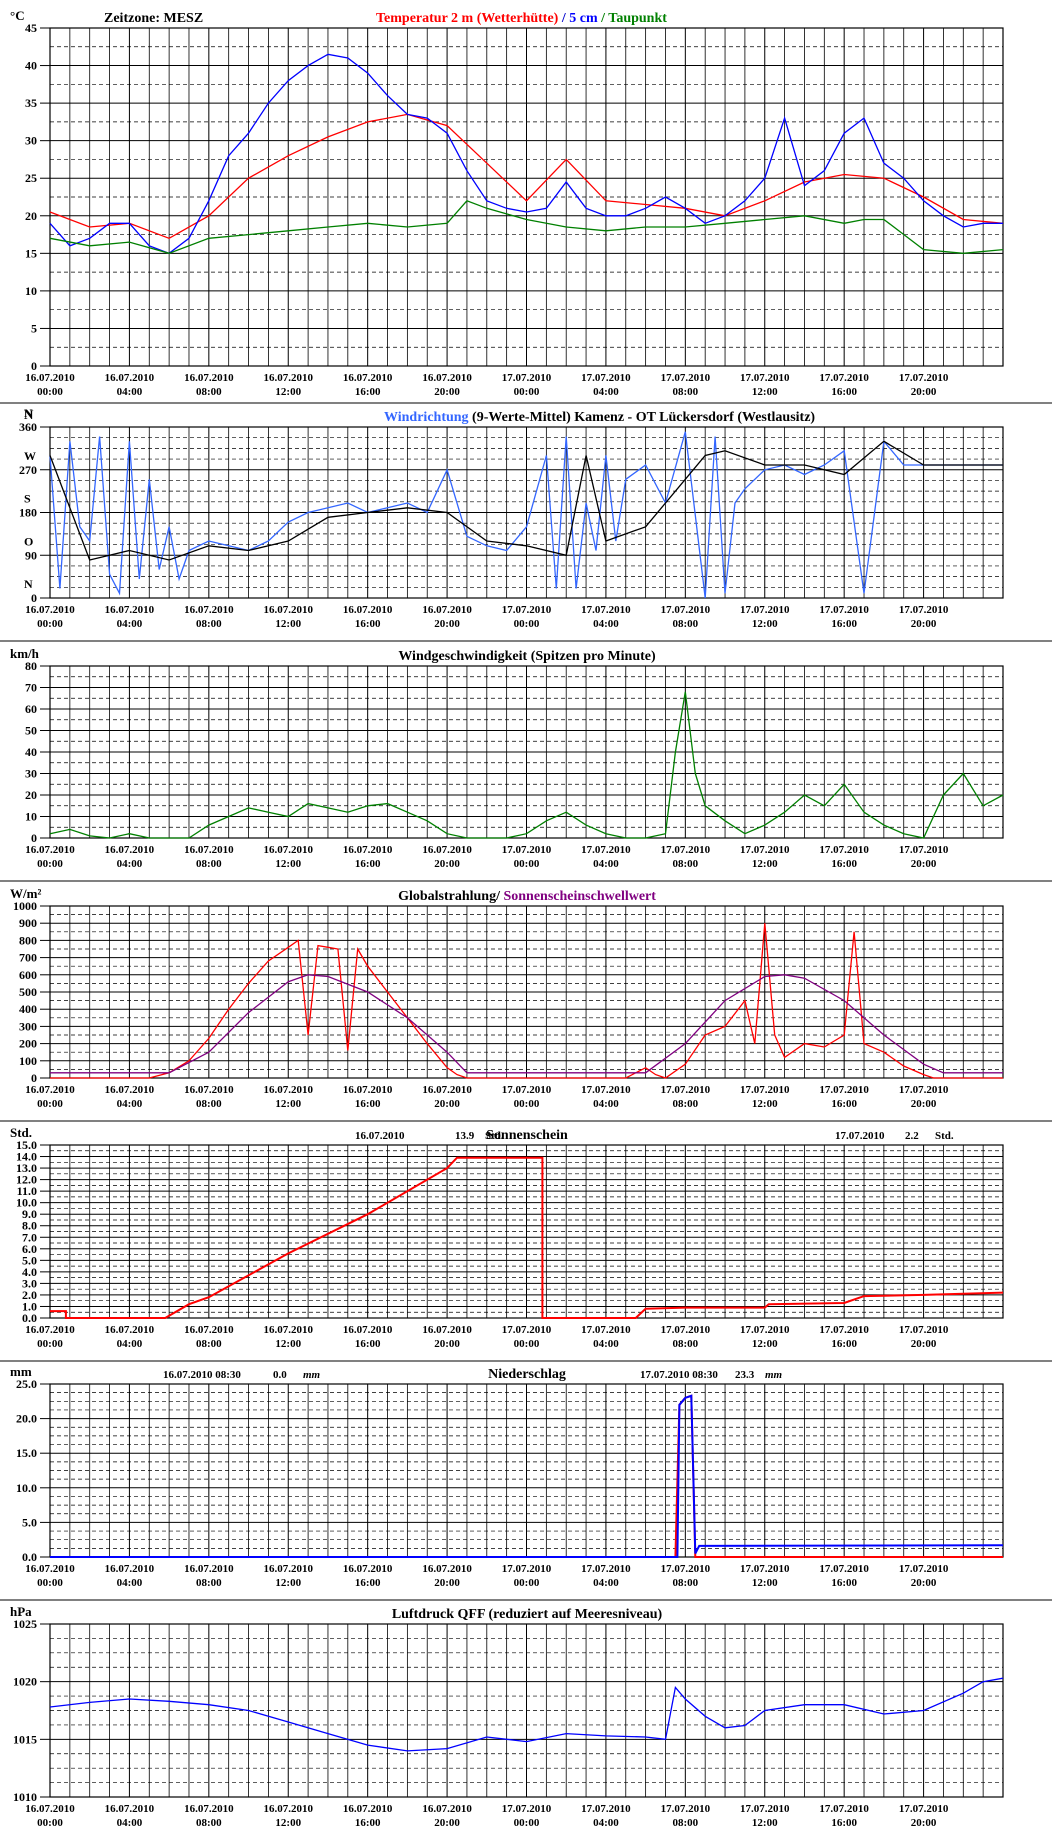 The image size is (1052, 1846). Describe the element at coordinates (31, 291) in the screenshot. I see `y-tick-label: 10` at that location.